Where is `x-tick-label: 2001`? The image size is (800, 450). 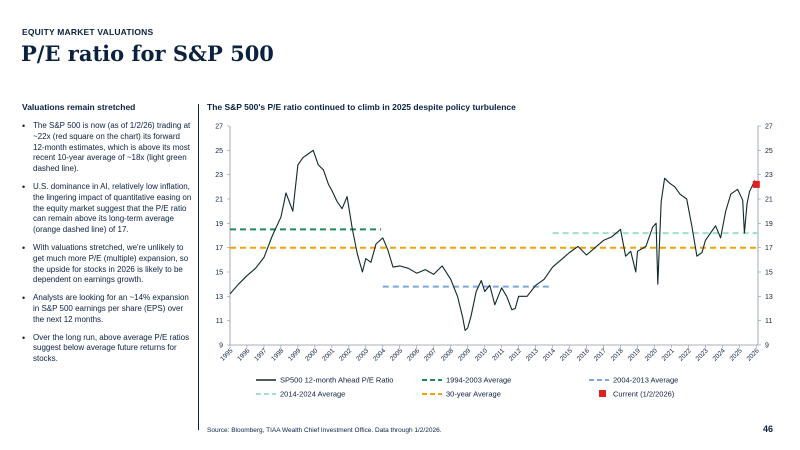
x-tick-label: 2001 is located at coordinates (328, 354).